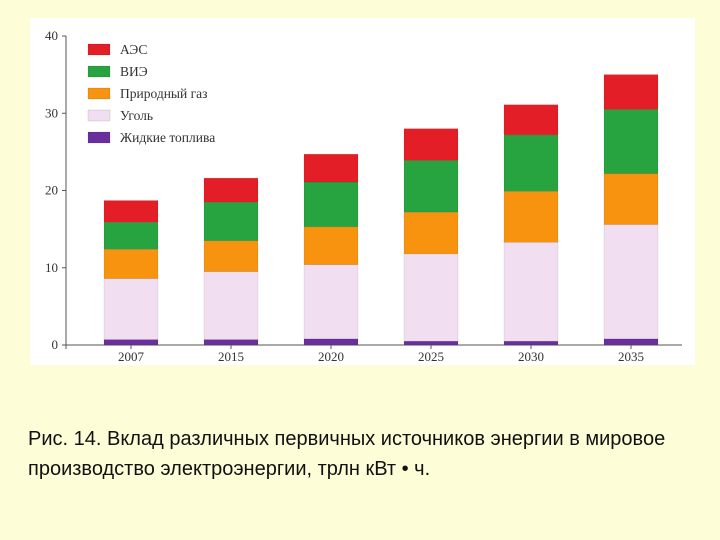  Describe the element at coordinates (631, 356) in the screenshot. I see `x-tick-label: 2035` at that location.